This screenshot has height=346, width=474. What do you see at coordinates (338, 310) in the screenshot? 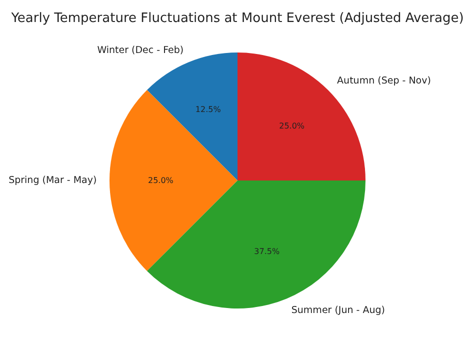
I see `slice-label: Summer (Jun - Aug)` at bounding box center [338, 310].